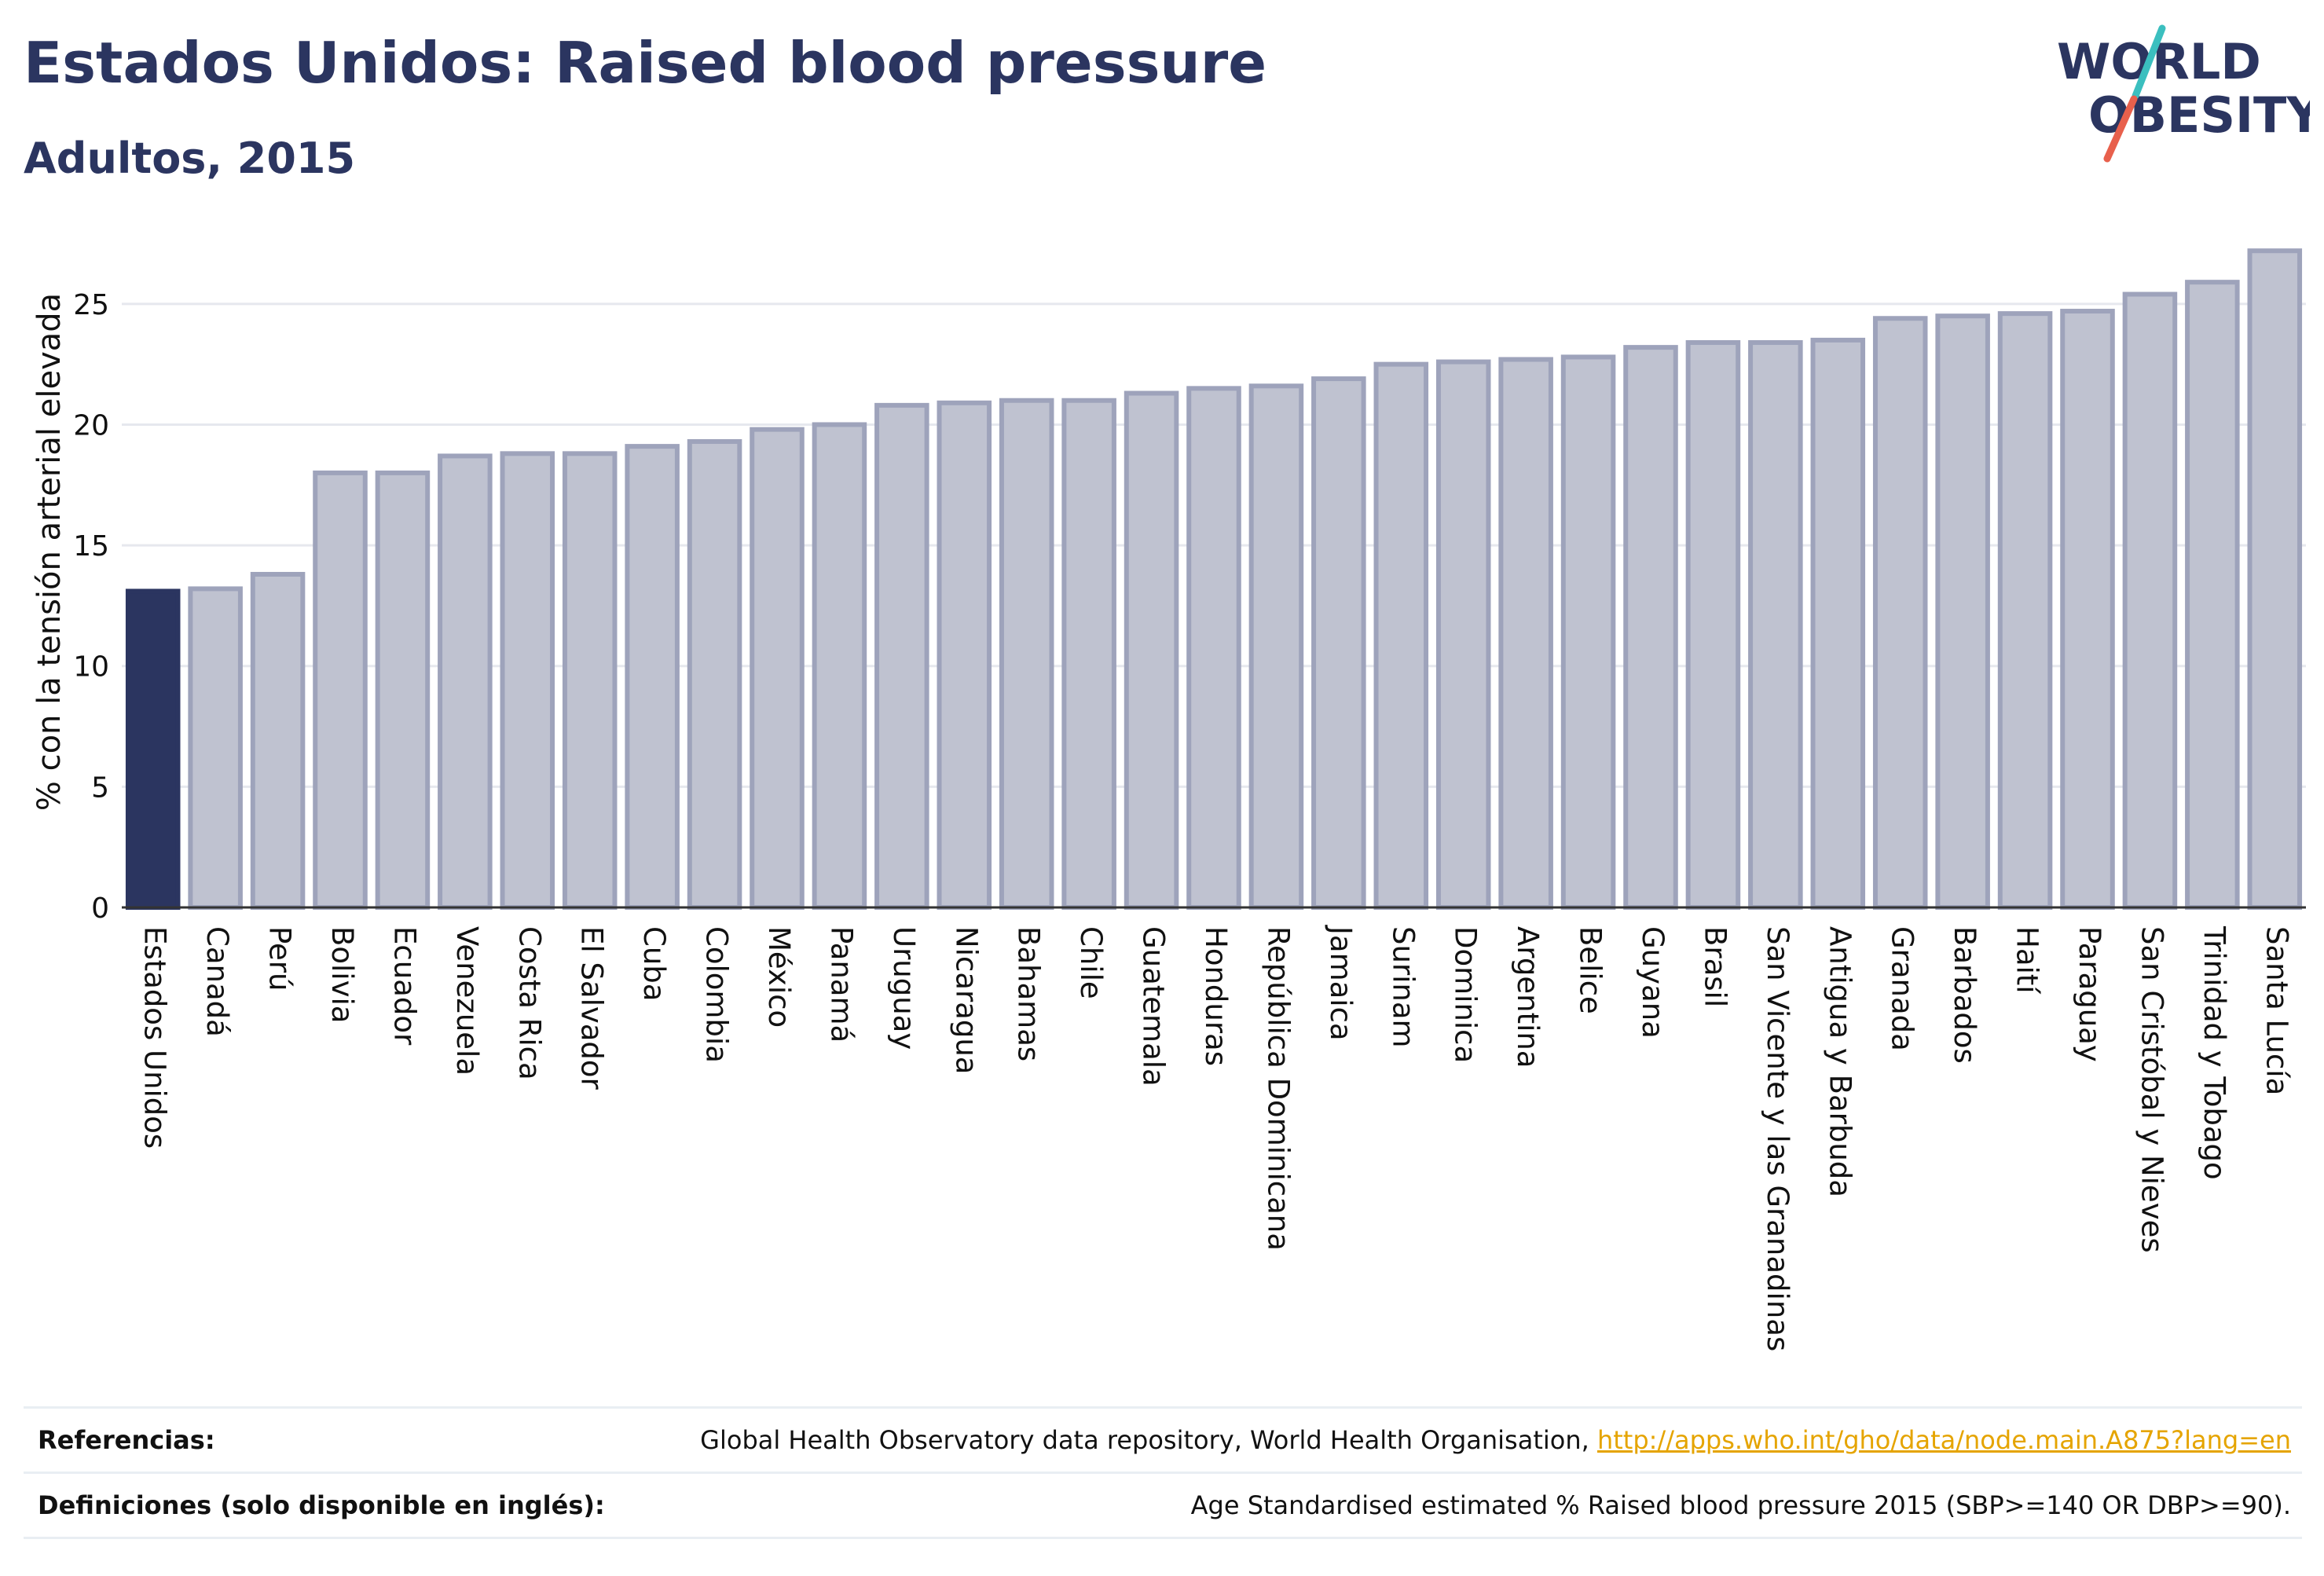 The image size is (2324, 1576). What do you see at coordinates (1590, 970) in the screenshot?
I see `x-tick-label: Belice` at bounding box center [1590, 970].